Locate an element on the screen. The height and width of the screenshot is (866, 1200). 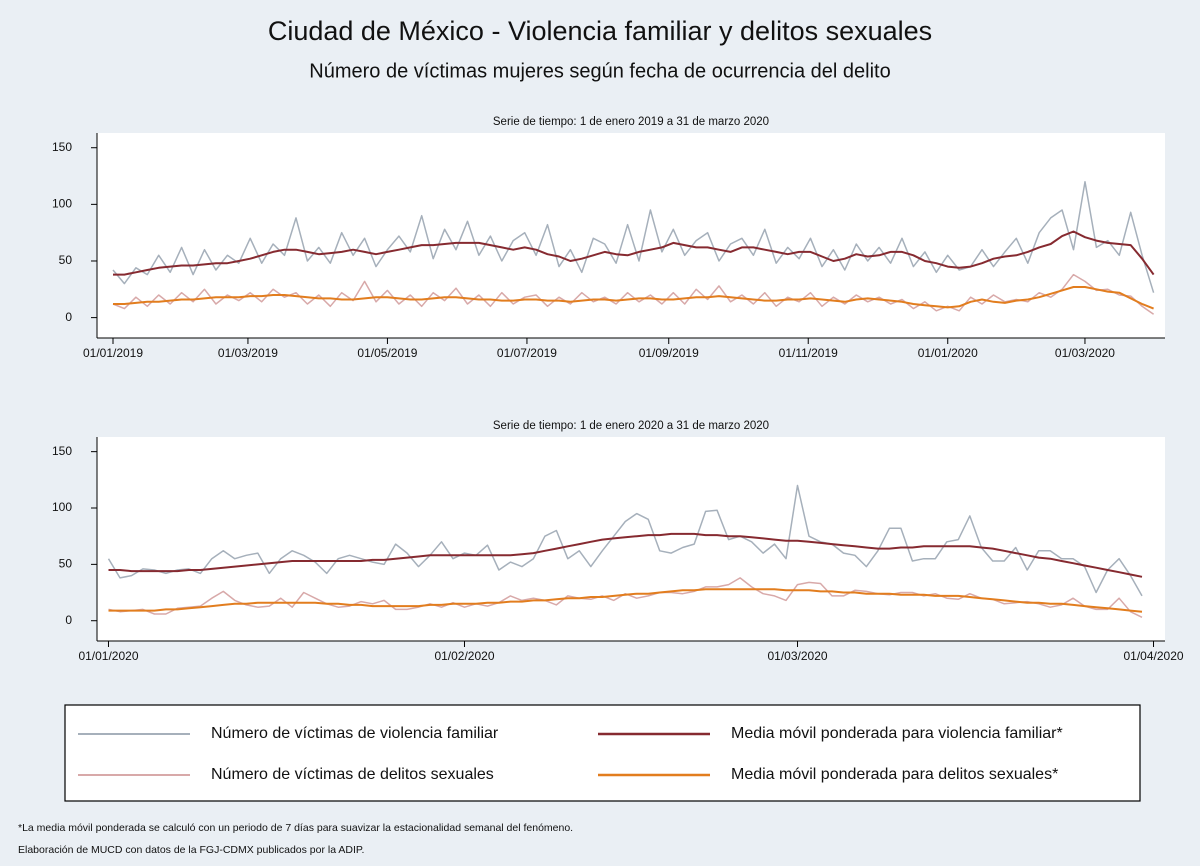
x-tick-label: 01/07/2019 is located at coordinates (527, 353).